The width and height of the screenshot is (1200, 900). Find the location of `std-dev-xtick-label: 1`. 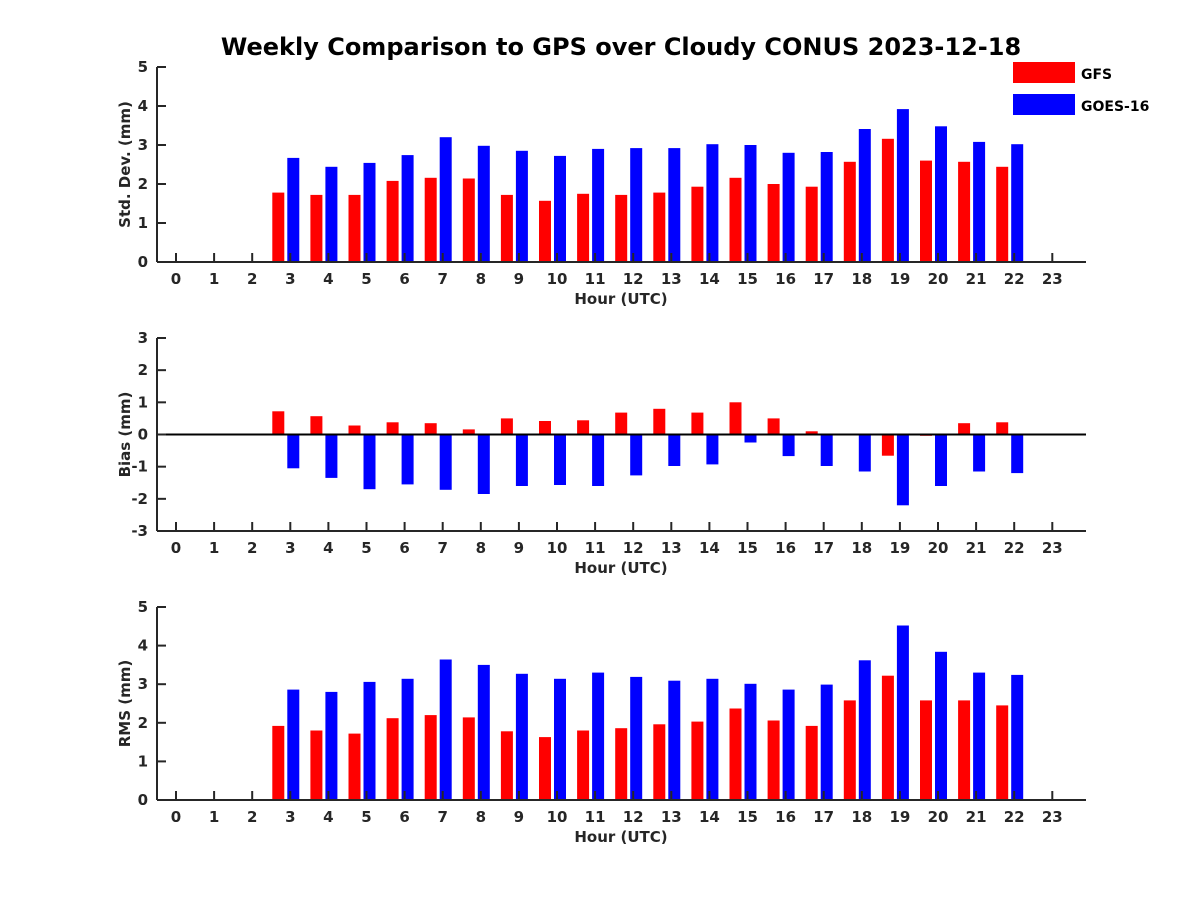

std-dev-xtick-label: 1 is located at coordinates (214, 279).